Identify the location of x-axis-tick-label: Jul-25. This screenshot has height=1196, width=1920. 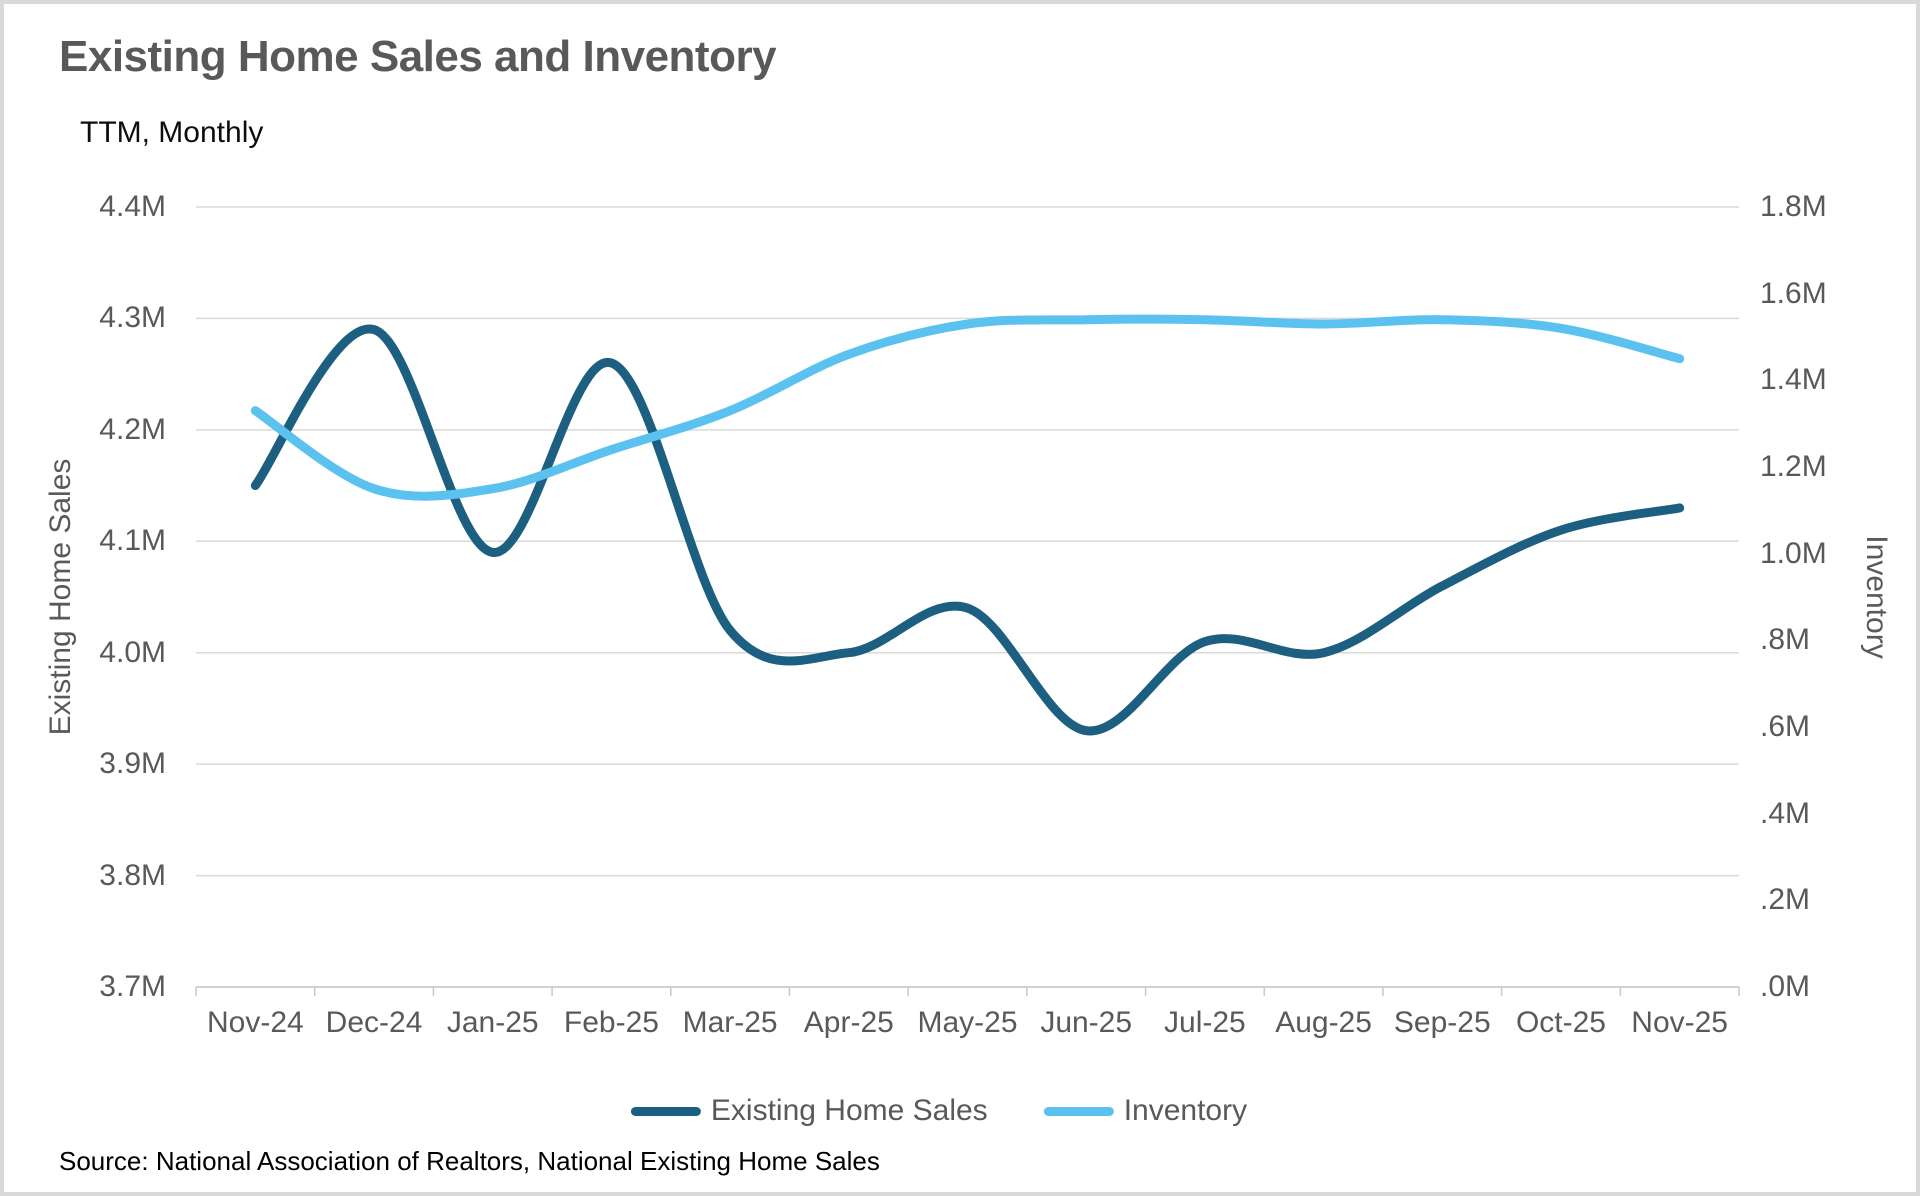
(1205, 1022).